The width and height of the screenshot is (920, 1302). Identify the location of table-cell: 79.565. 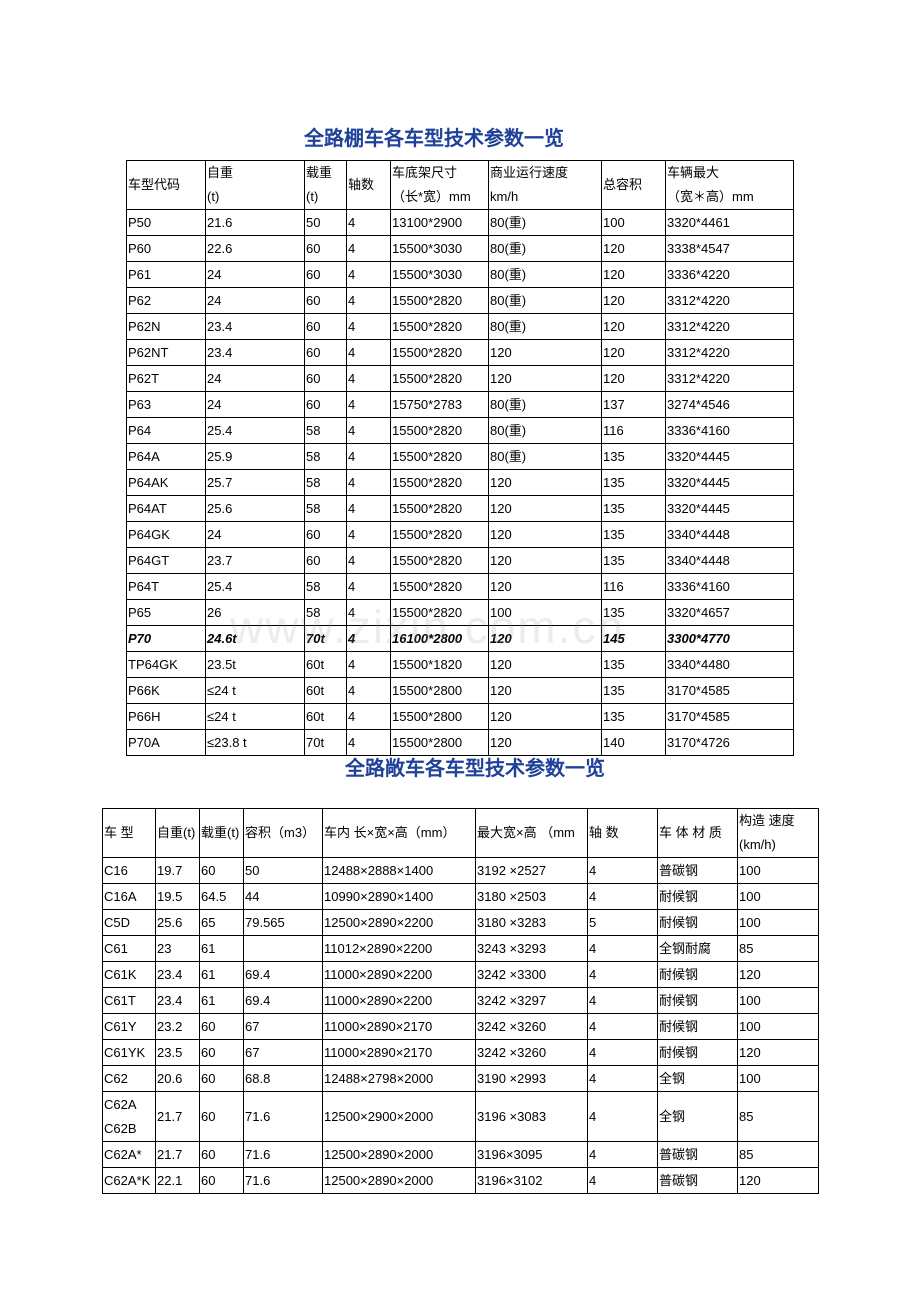
(283, 922).